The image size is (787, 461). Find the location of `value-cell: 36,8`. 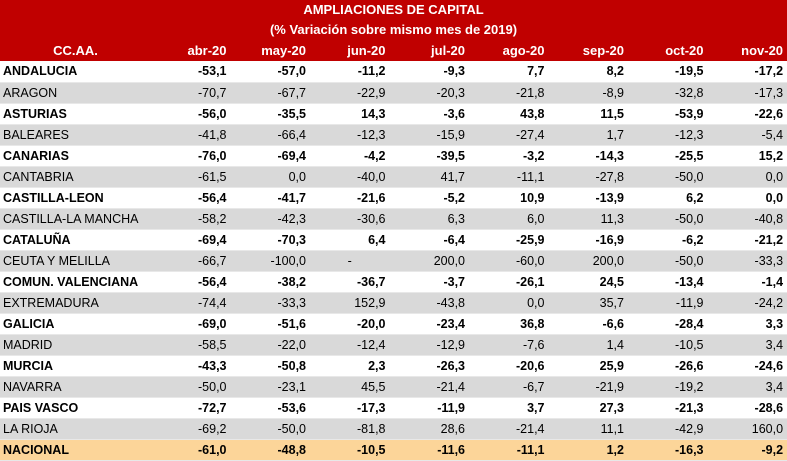

value-cell: 36,8 is located at coordinates (509, 324).